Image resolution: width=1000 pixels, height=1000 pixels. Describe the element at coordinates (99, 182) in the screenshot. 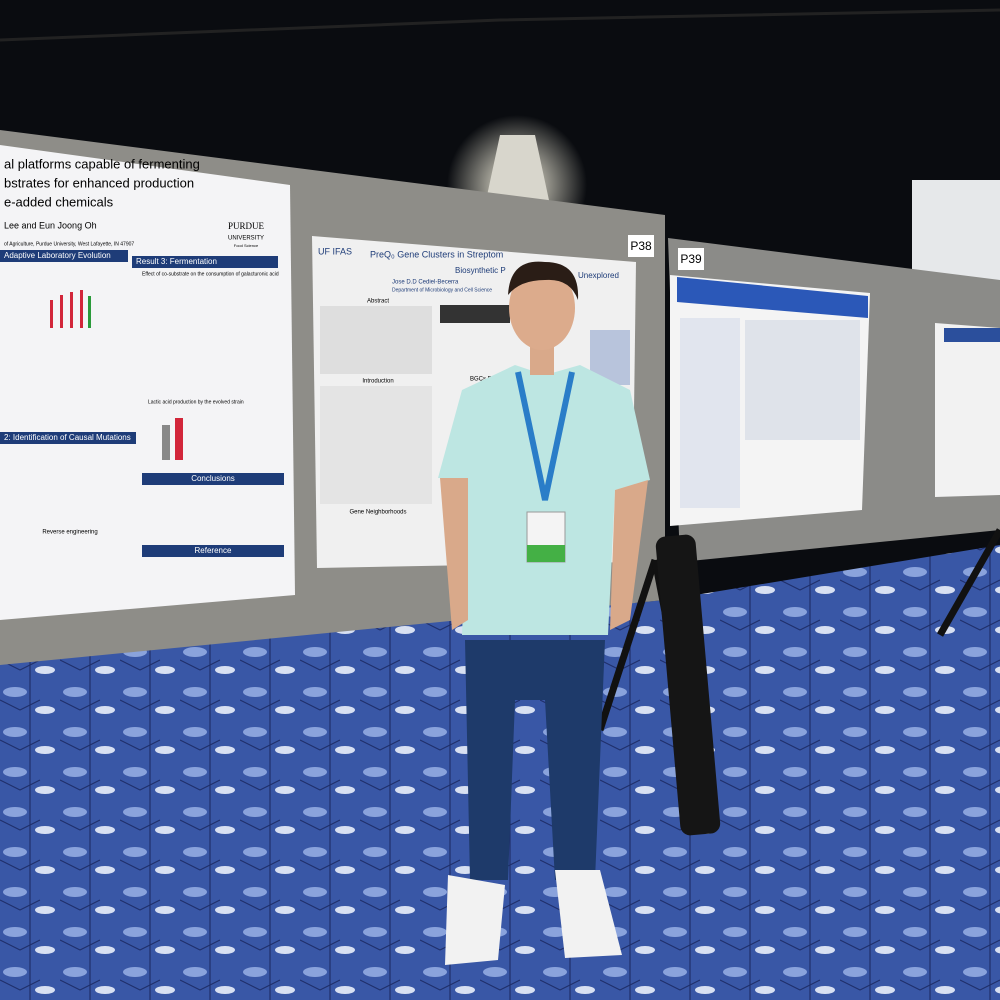

I see `poster-title: bstrates for enhanced production` at that location.